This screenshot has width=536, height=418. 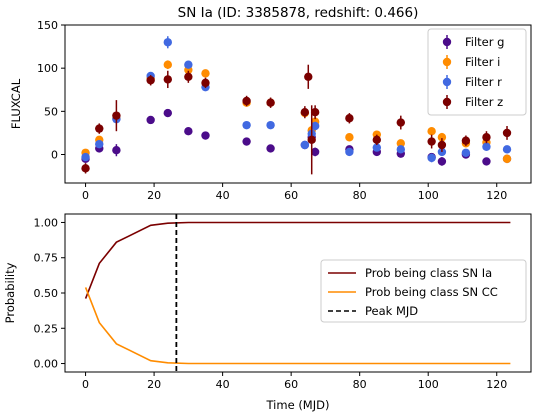 What do you see at coordinates (428, 384) in the screenshot?
I see `probability-x-tick-label: 100` at bounding box center [428, 384].